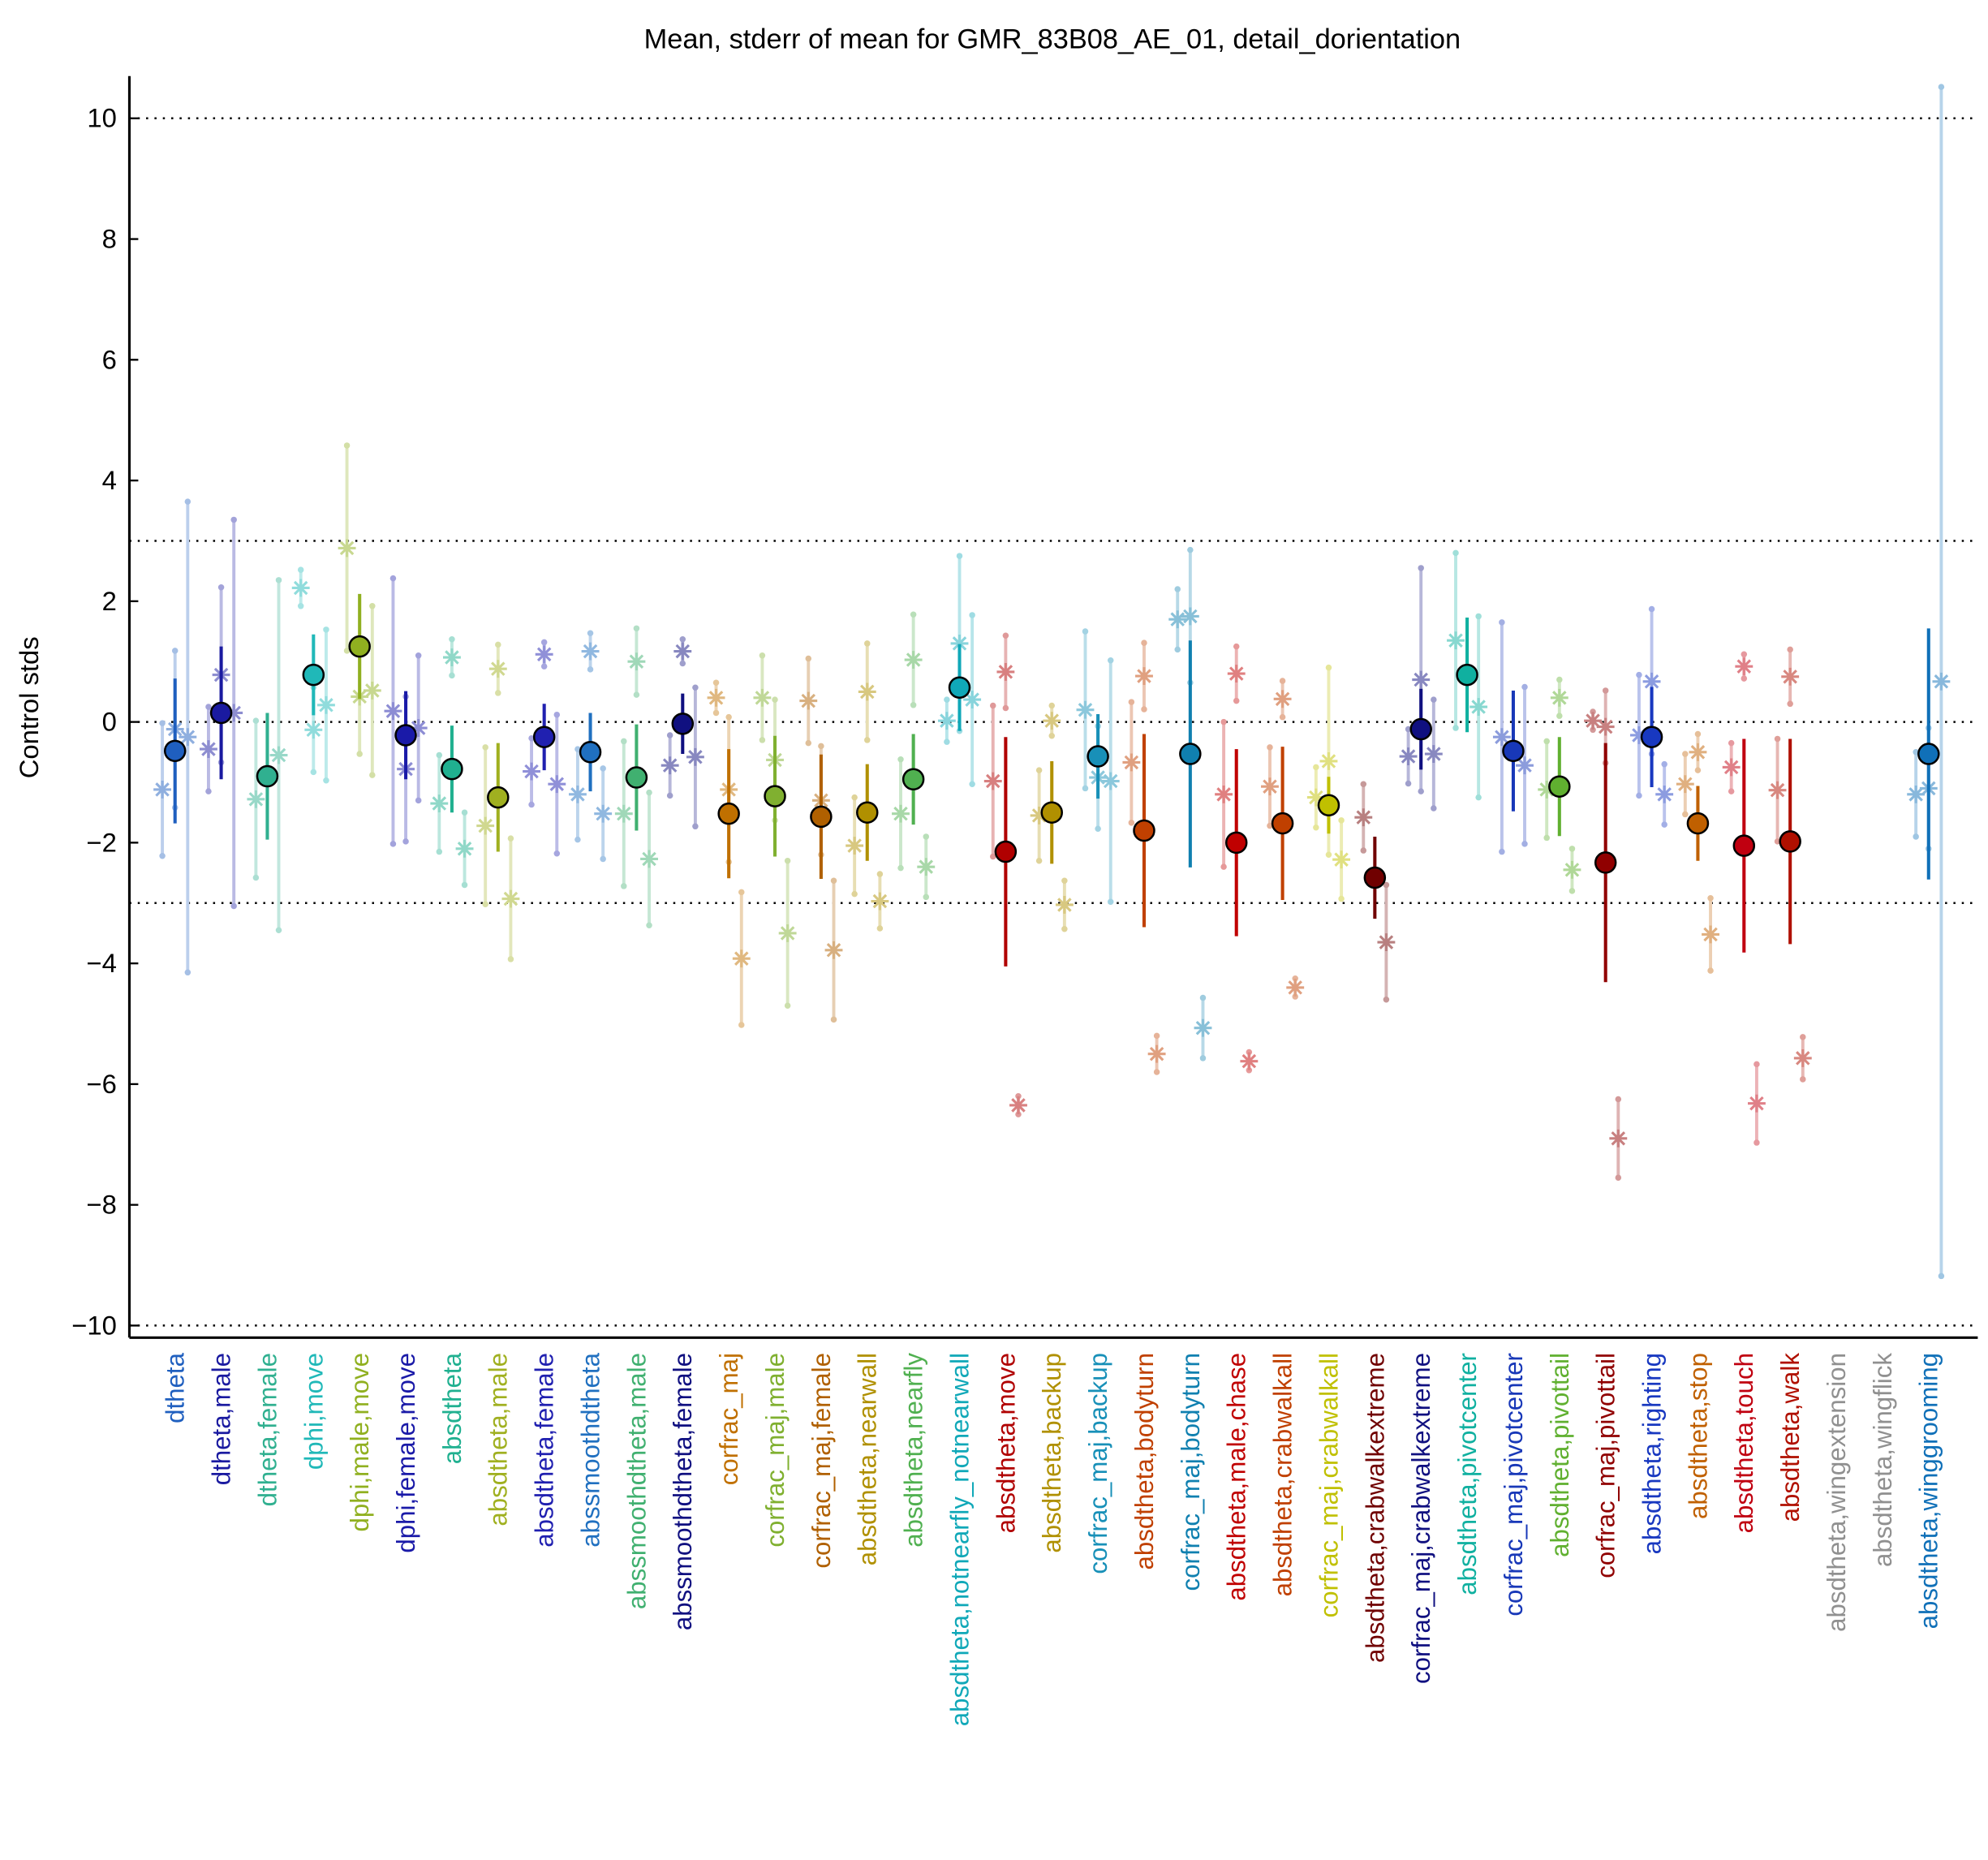 The width and height of the screenshot is (1988, 1860). What do you see at coordinates (683, 1491) in the screenshot?
I see `x-tick-label: abssmoothdtheta,female` at bounding box center [683, 1491].